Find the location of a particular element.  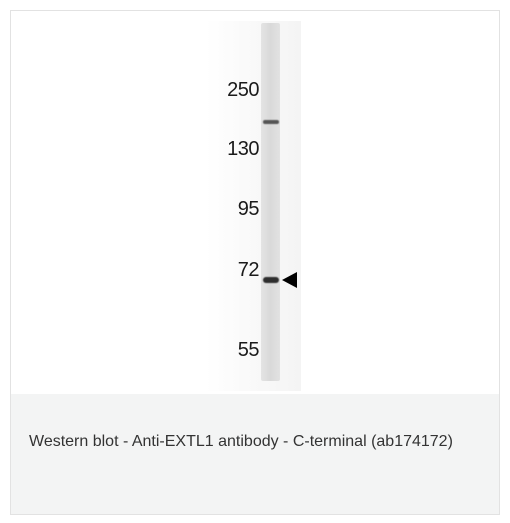

mw-marker-250: 250 is located at coordinates (243, 90).